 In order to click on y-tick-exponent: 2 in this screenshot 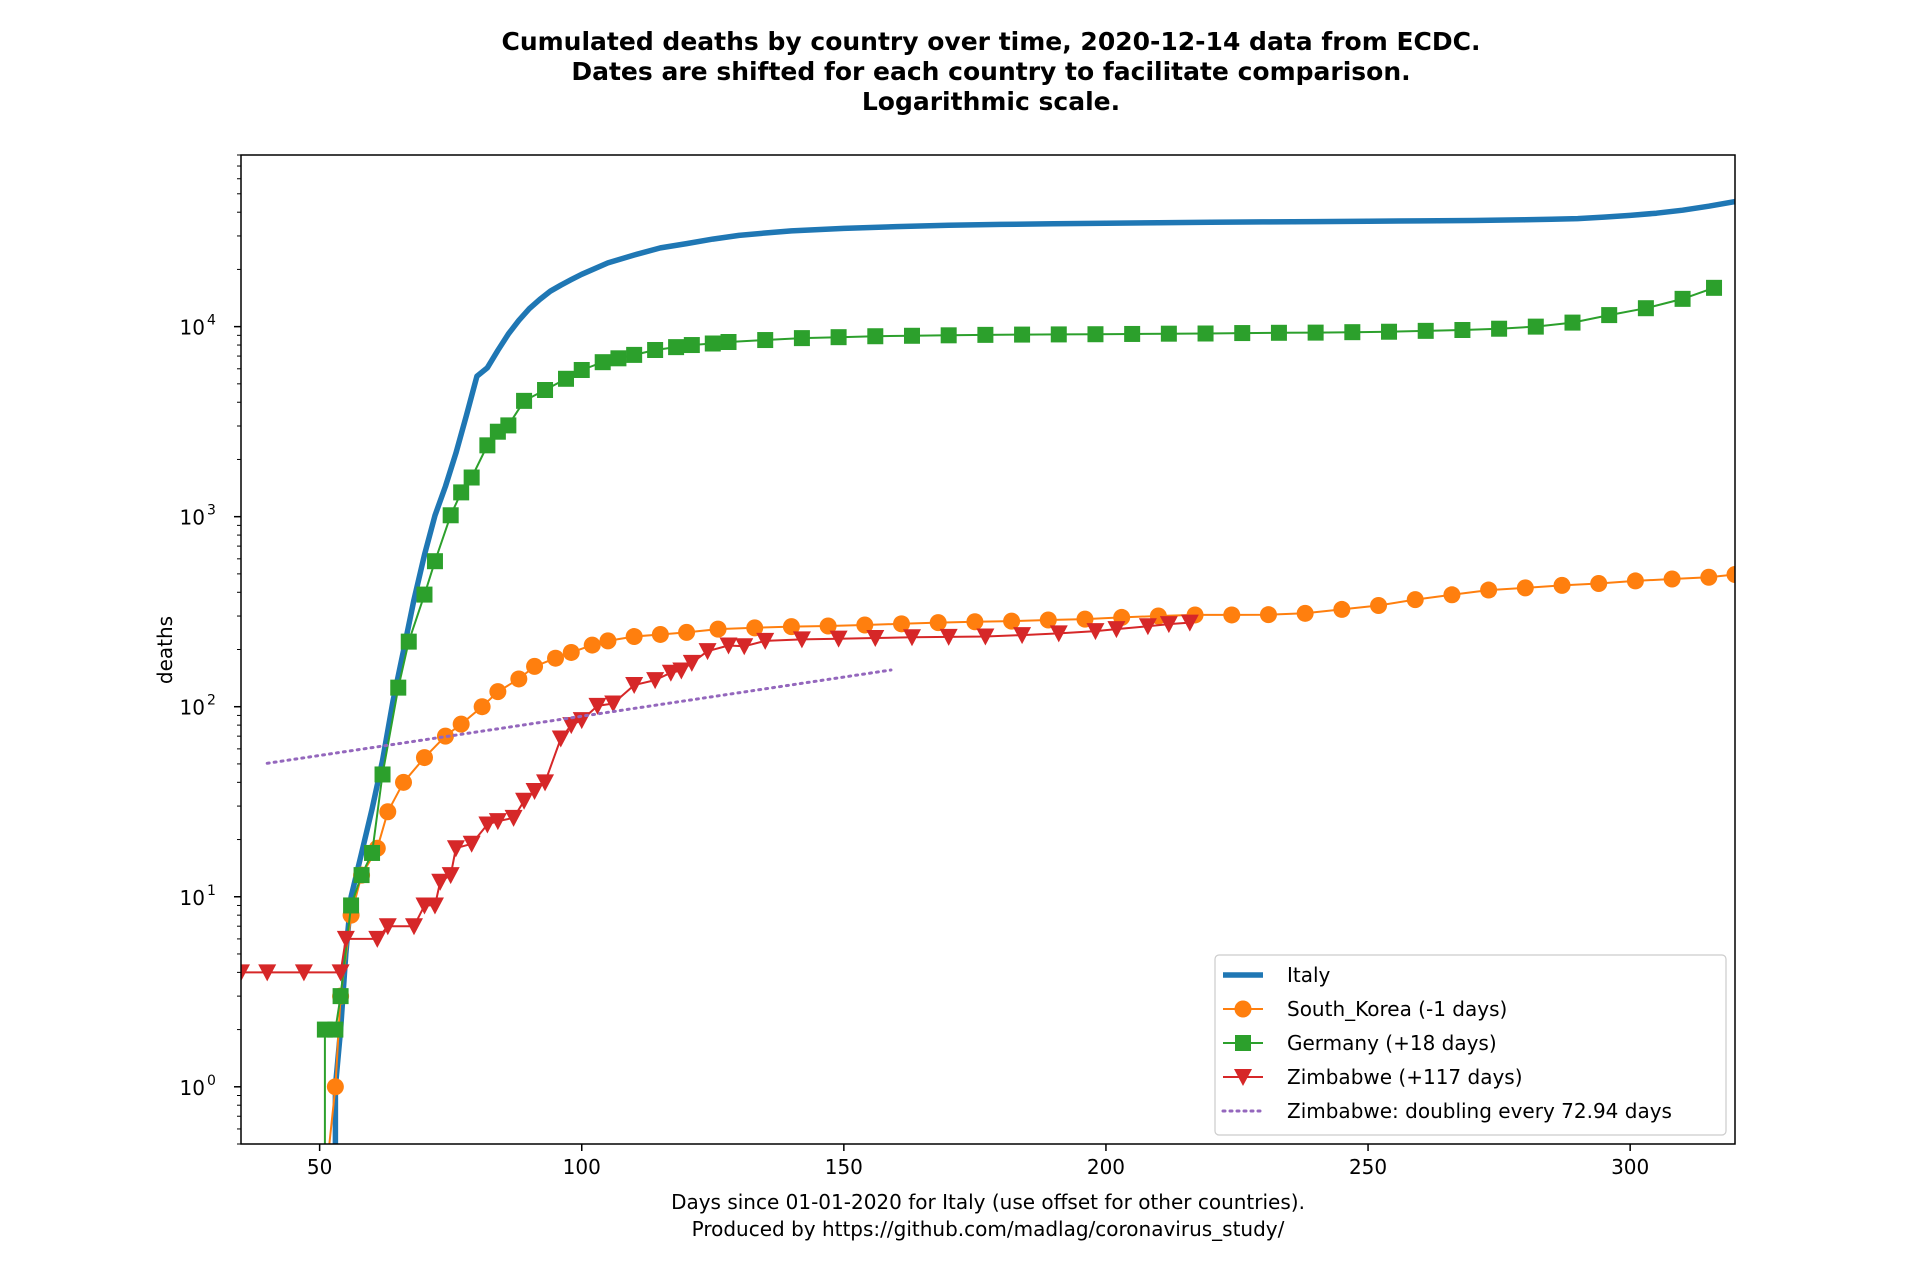, I will do `click(211, 701)`.